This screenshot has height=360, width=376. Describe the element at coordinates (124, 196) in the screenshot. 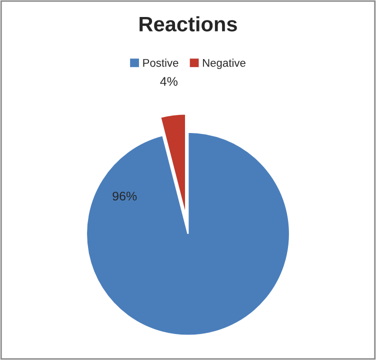

I see `data-label: 96%` at that location.